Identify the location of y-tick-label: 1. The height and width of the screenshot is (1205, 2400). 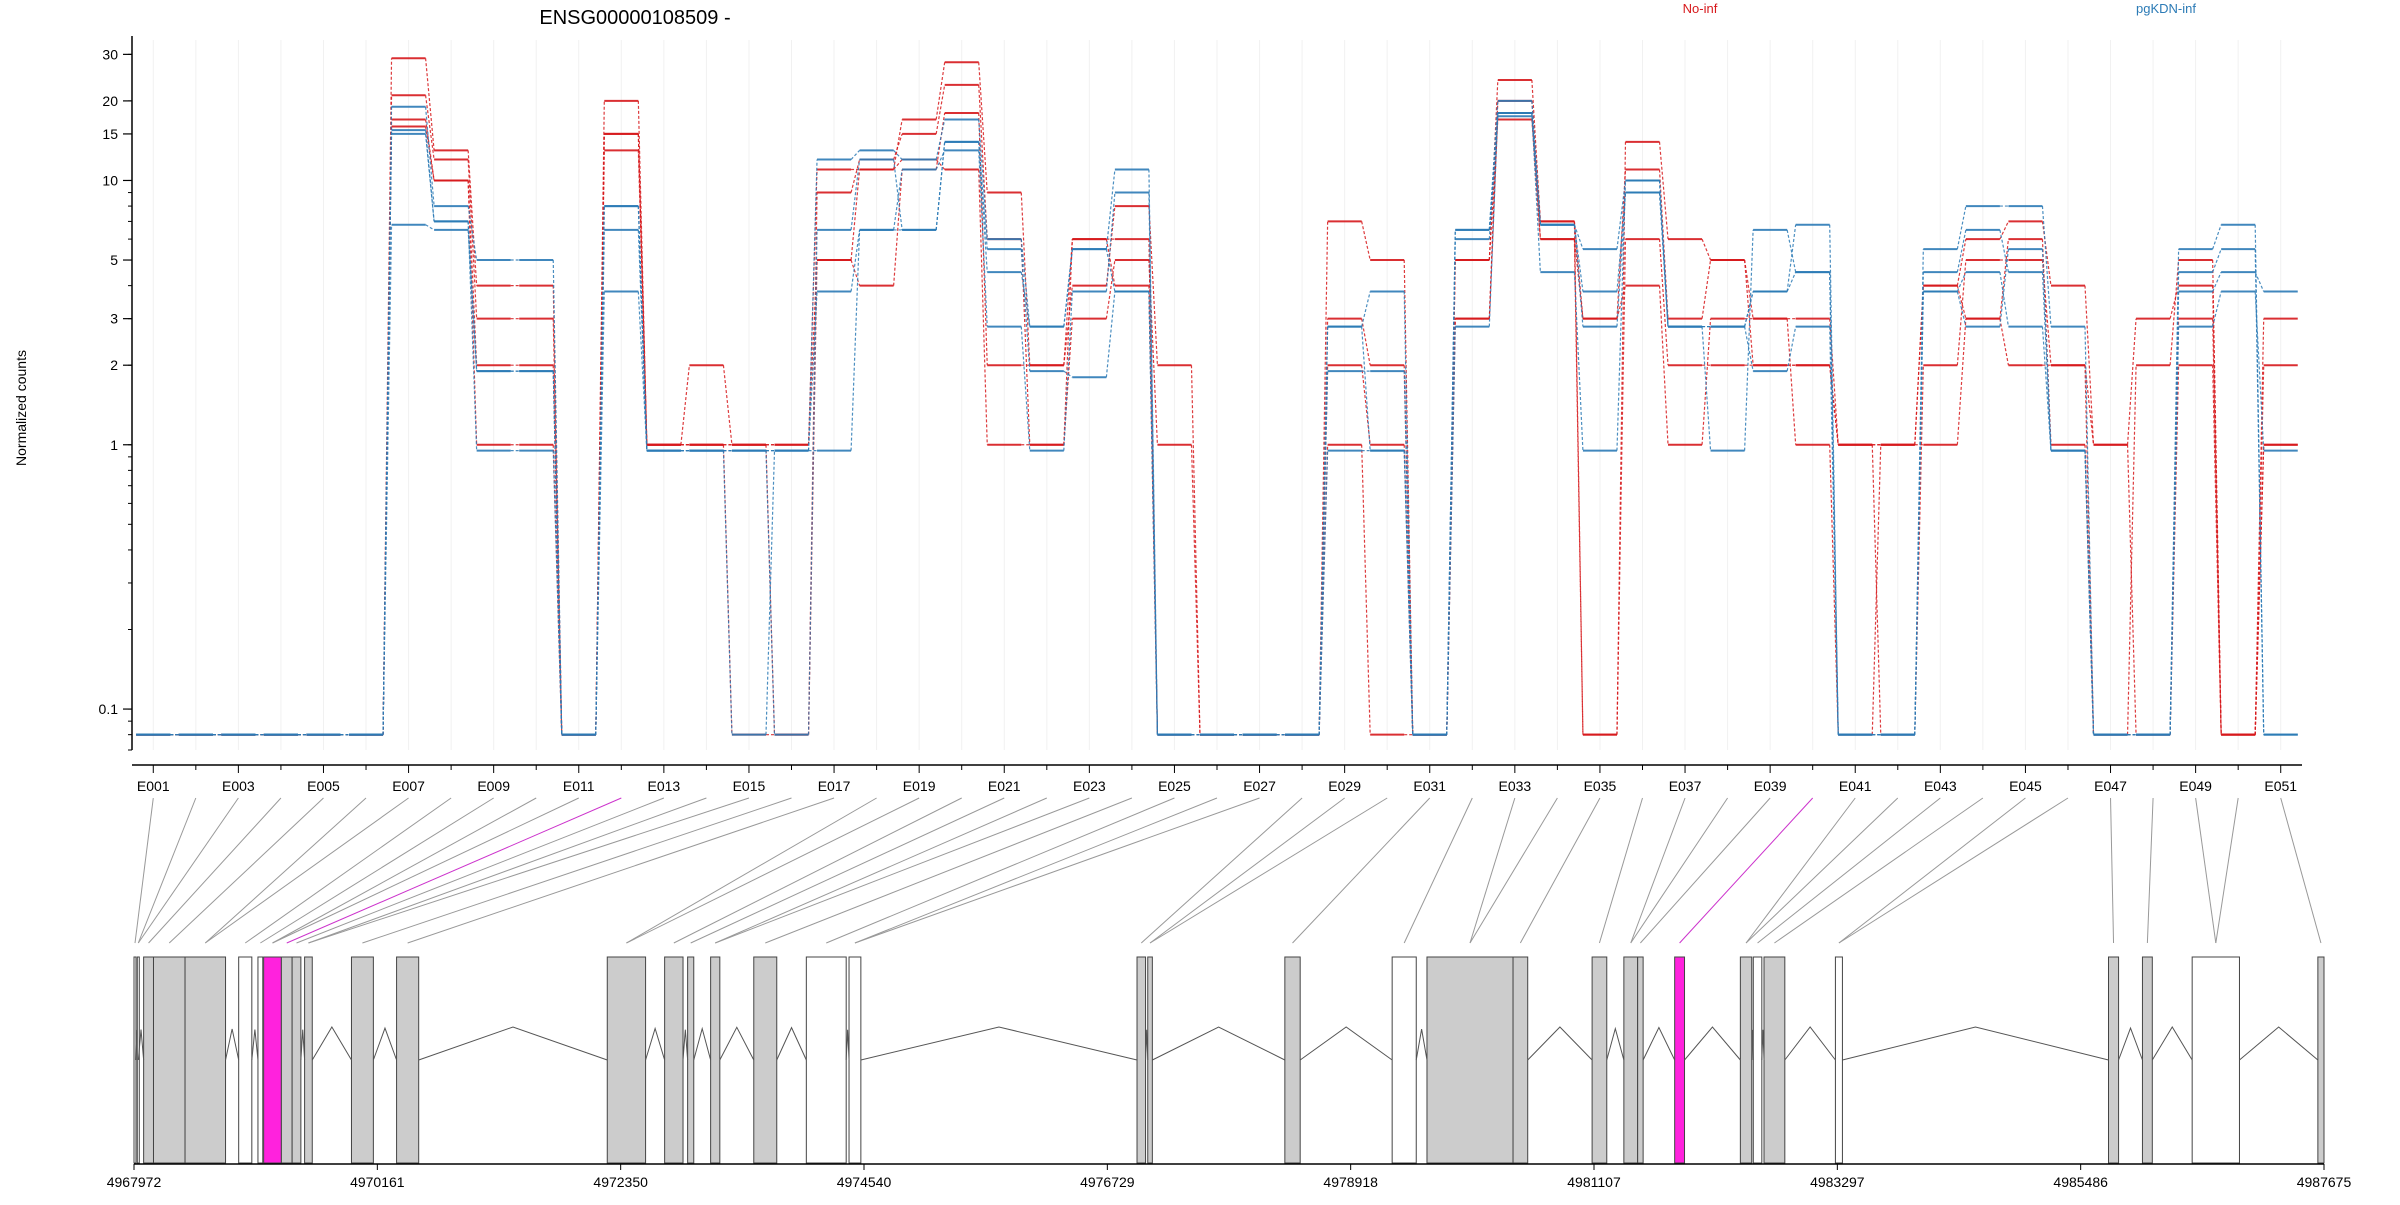
(114, 445).